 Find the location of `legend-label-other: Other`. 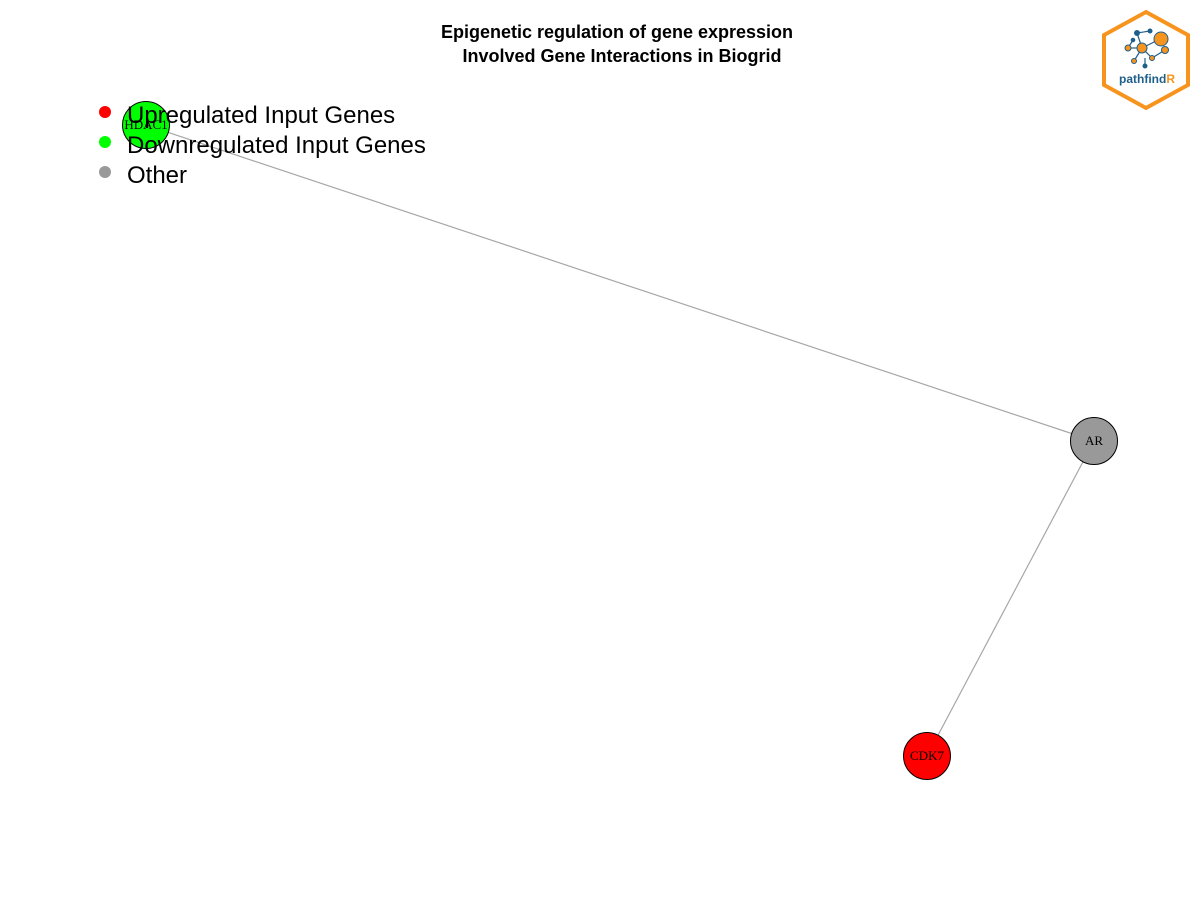

legend-label-other: Other is located at coordinates (157, 175).